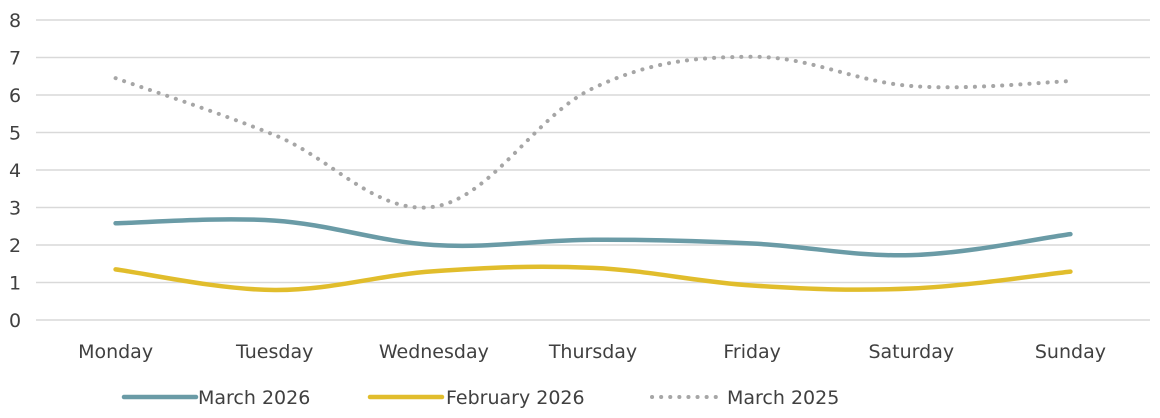 This screenshot has height=418, width=1160. I want to click on y-tick-label: 1, so click(15, 284).